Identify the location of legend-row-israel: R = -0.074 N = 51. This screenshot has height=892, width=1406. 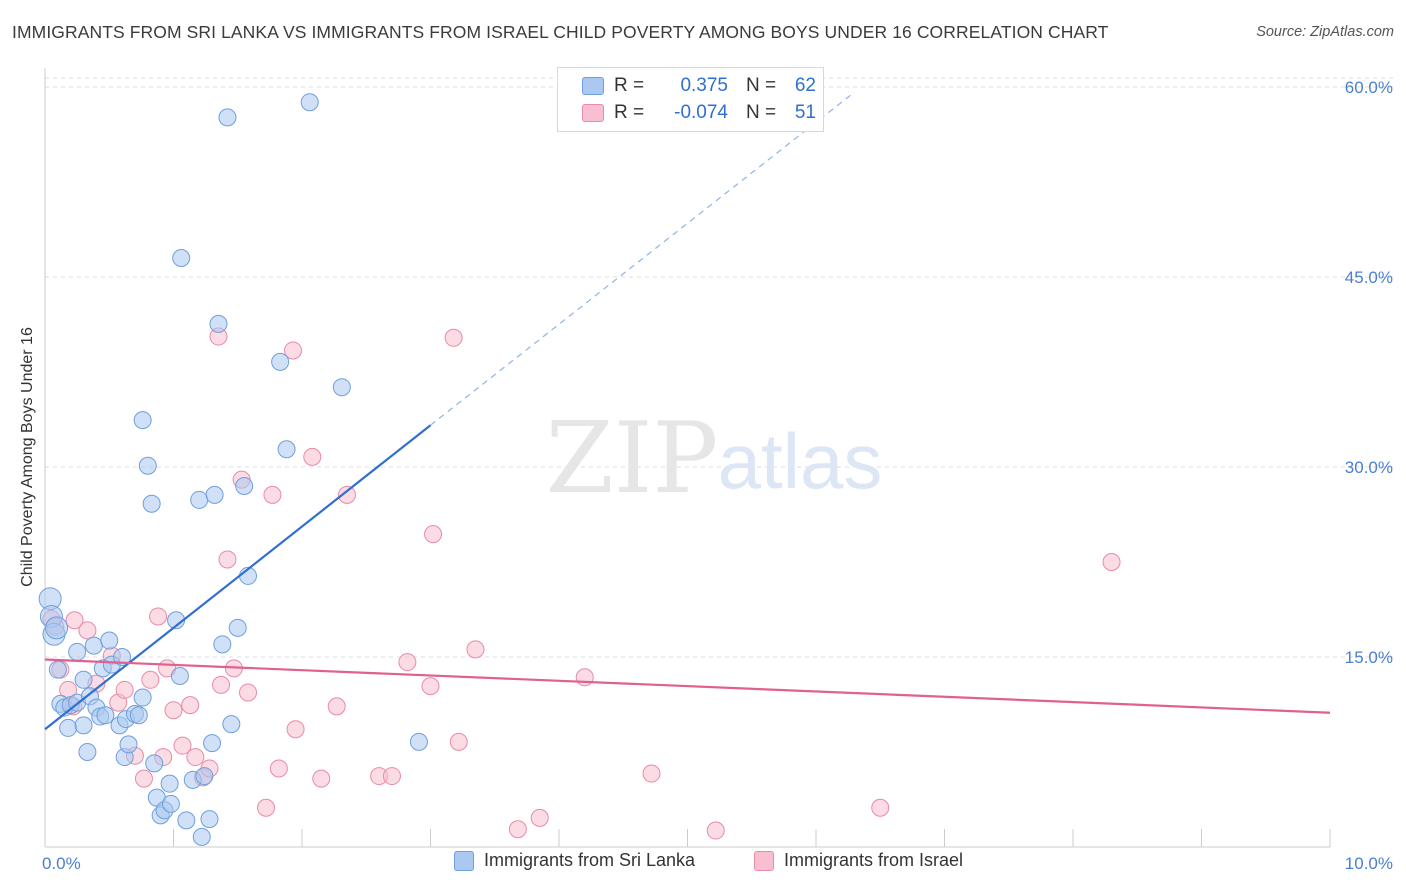
(687, 113).